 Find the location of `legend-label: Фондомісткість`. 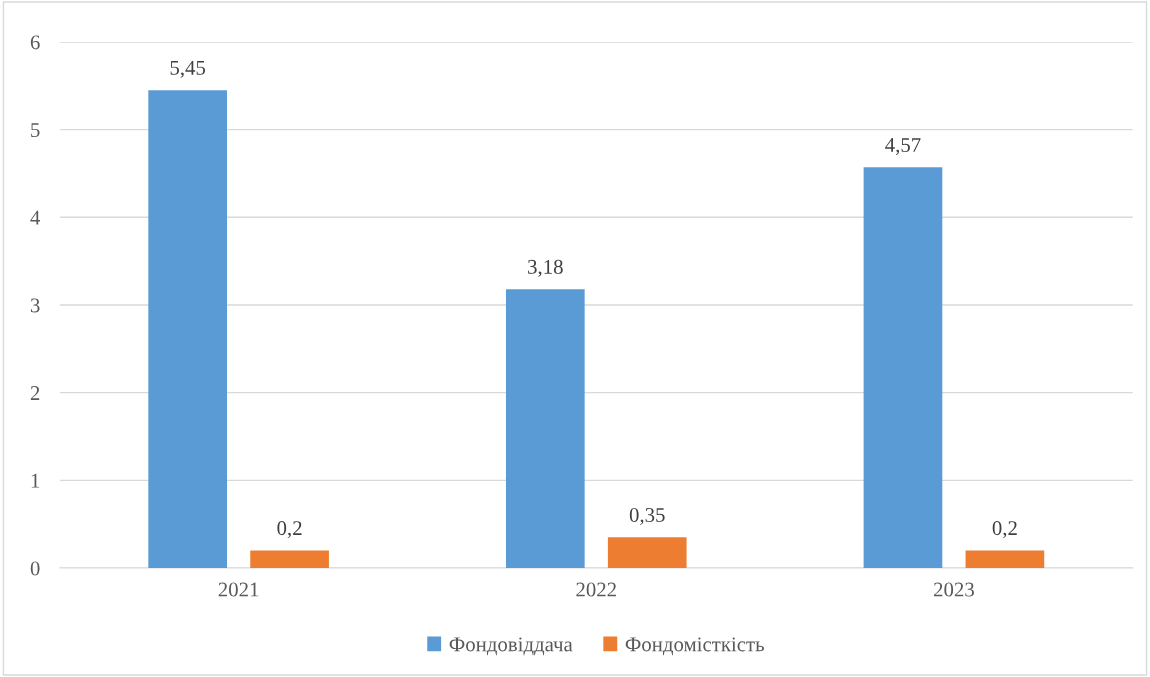

legend-label: Фондомісткість is located at coordinates (694, 646).